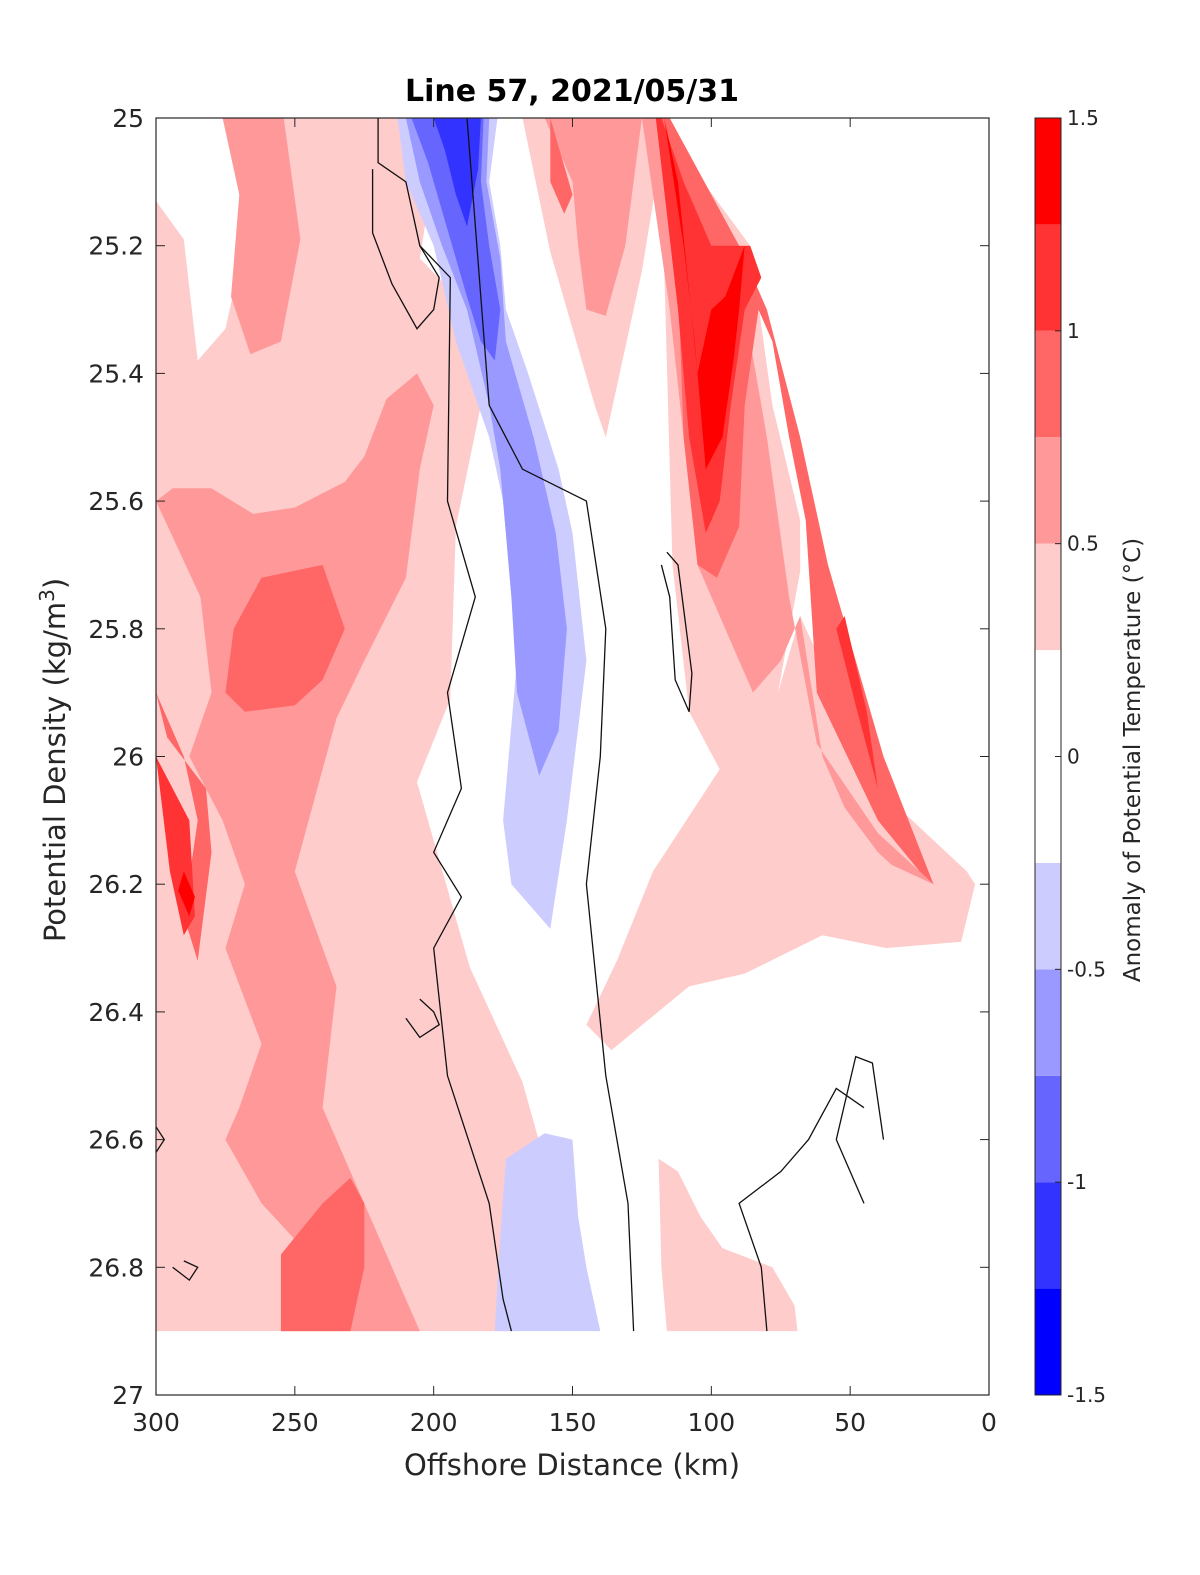  I want to click on y-tick-label: 25.8, so click(116, 629).